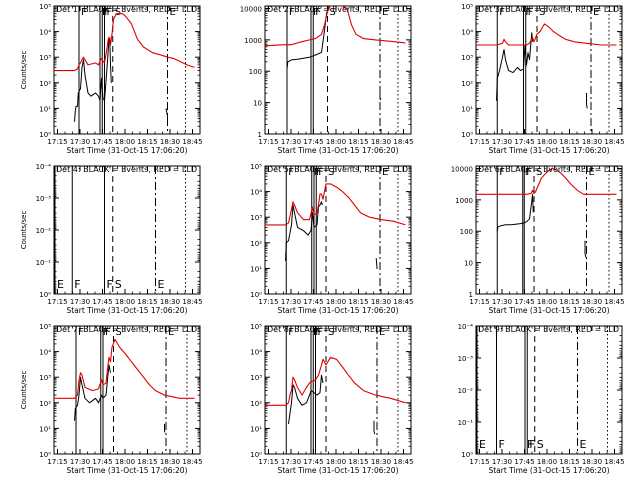 This screenshot has height=480, width=640. I want to click on y-axis-label: Counts/sec, so click(24, 390).